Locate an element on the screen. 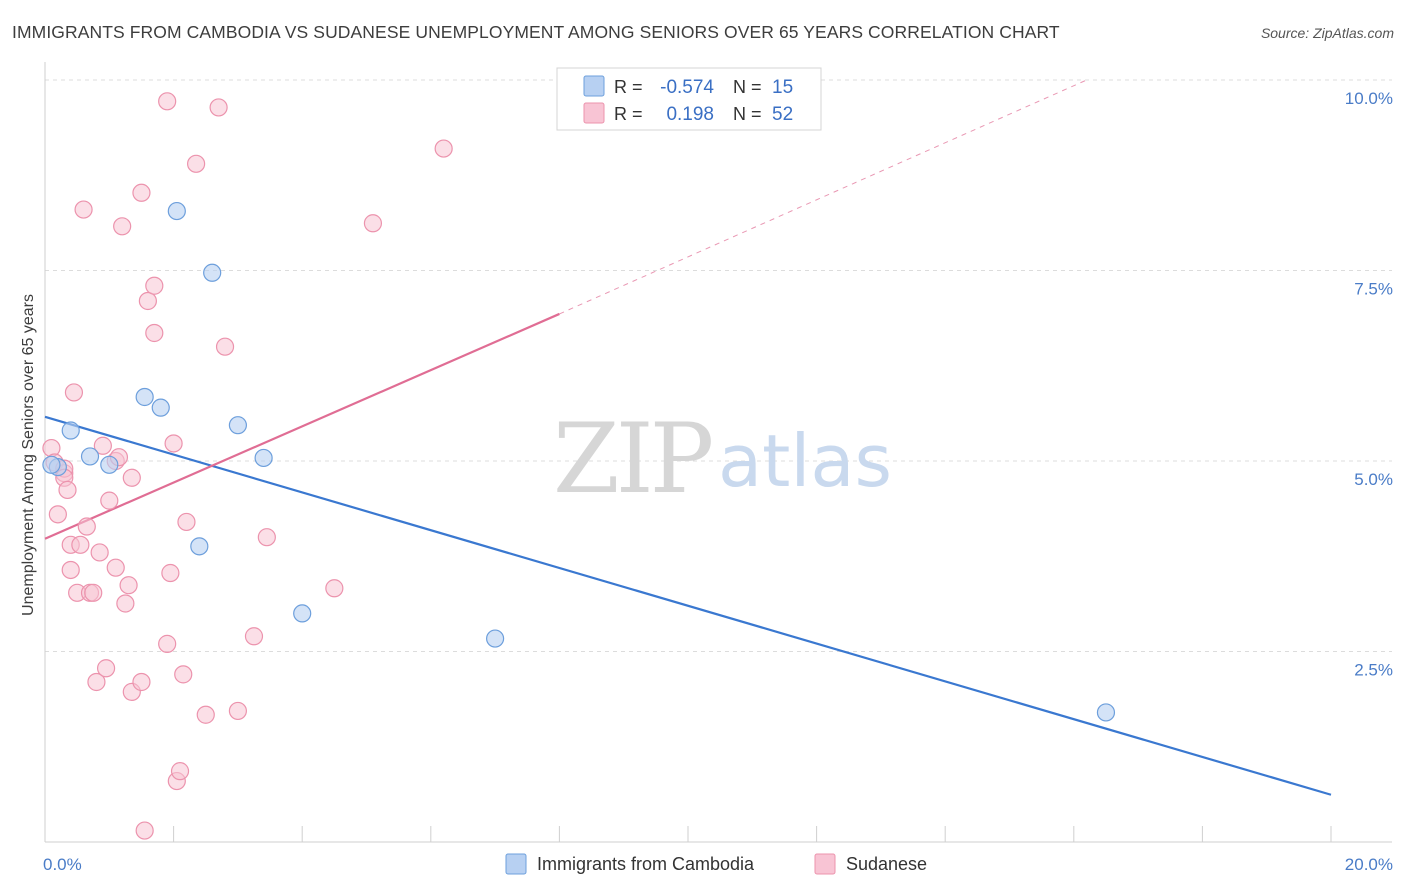 This screenshot has width=1406, height=892. legend-n-label-1: N = is located at coordinates (747, 87).